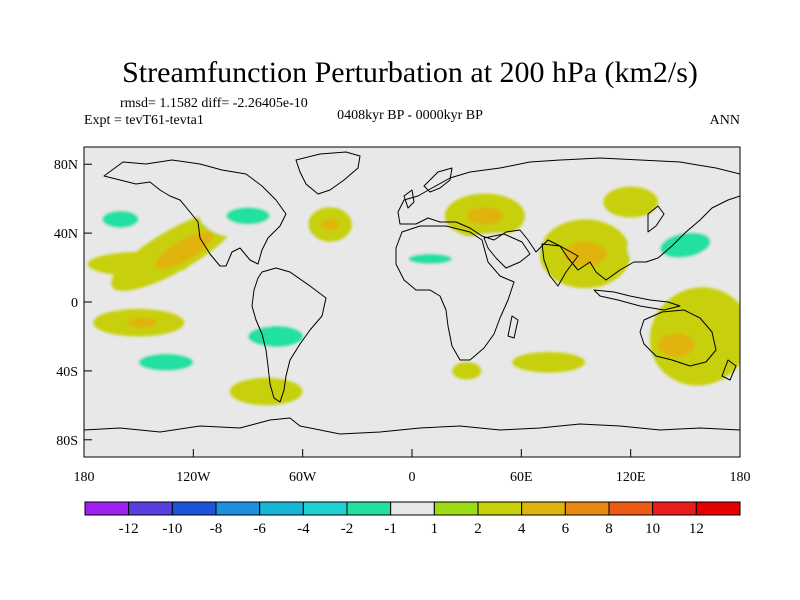  What do you see at coordinates (214, 103) in the screenshot?
I see `stats-label: rmsd= 1.1582 diff= -2.26405e-10` at bounding box center [214, 103].